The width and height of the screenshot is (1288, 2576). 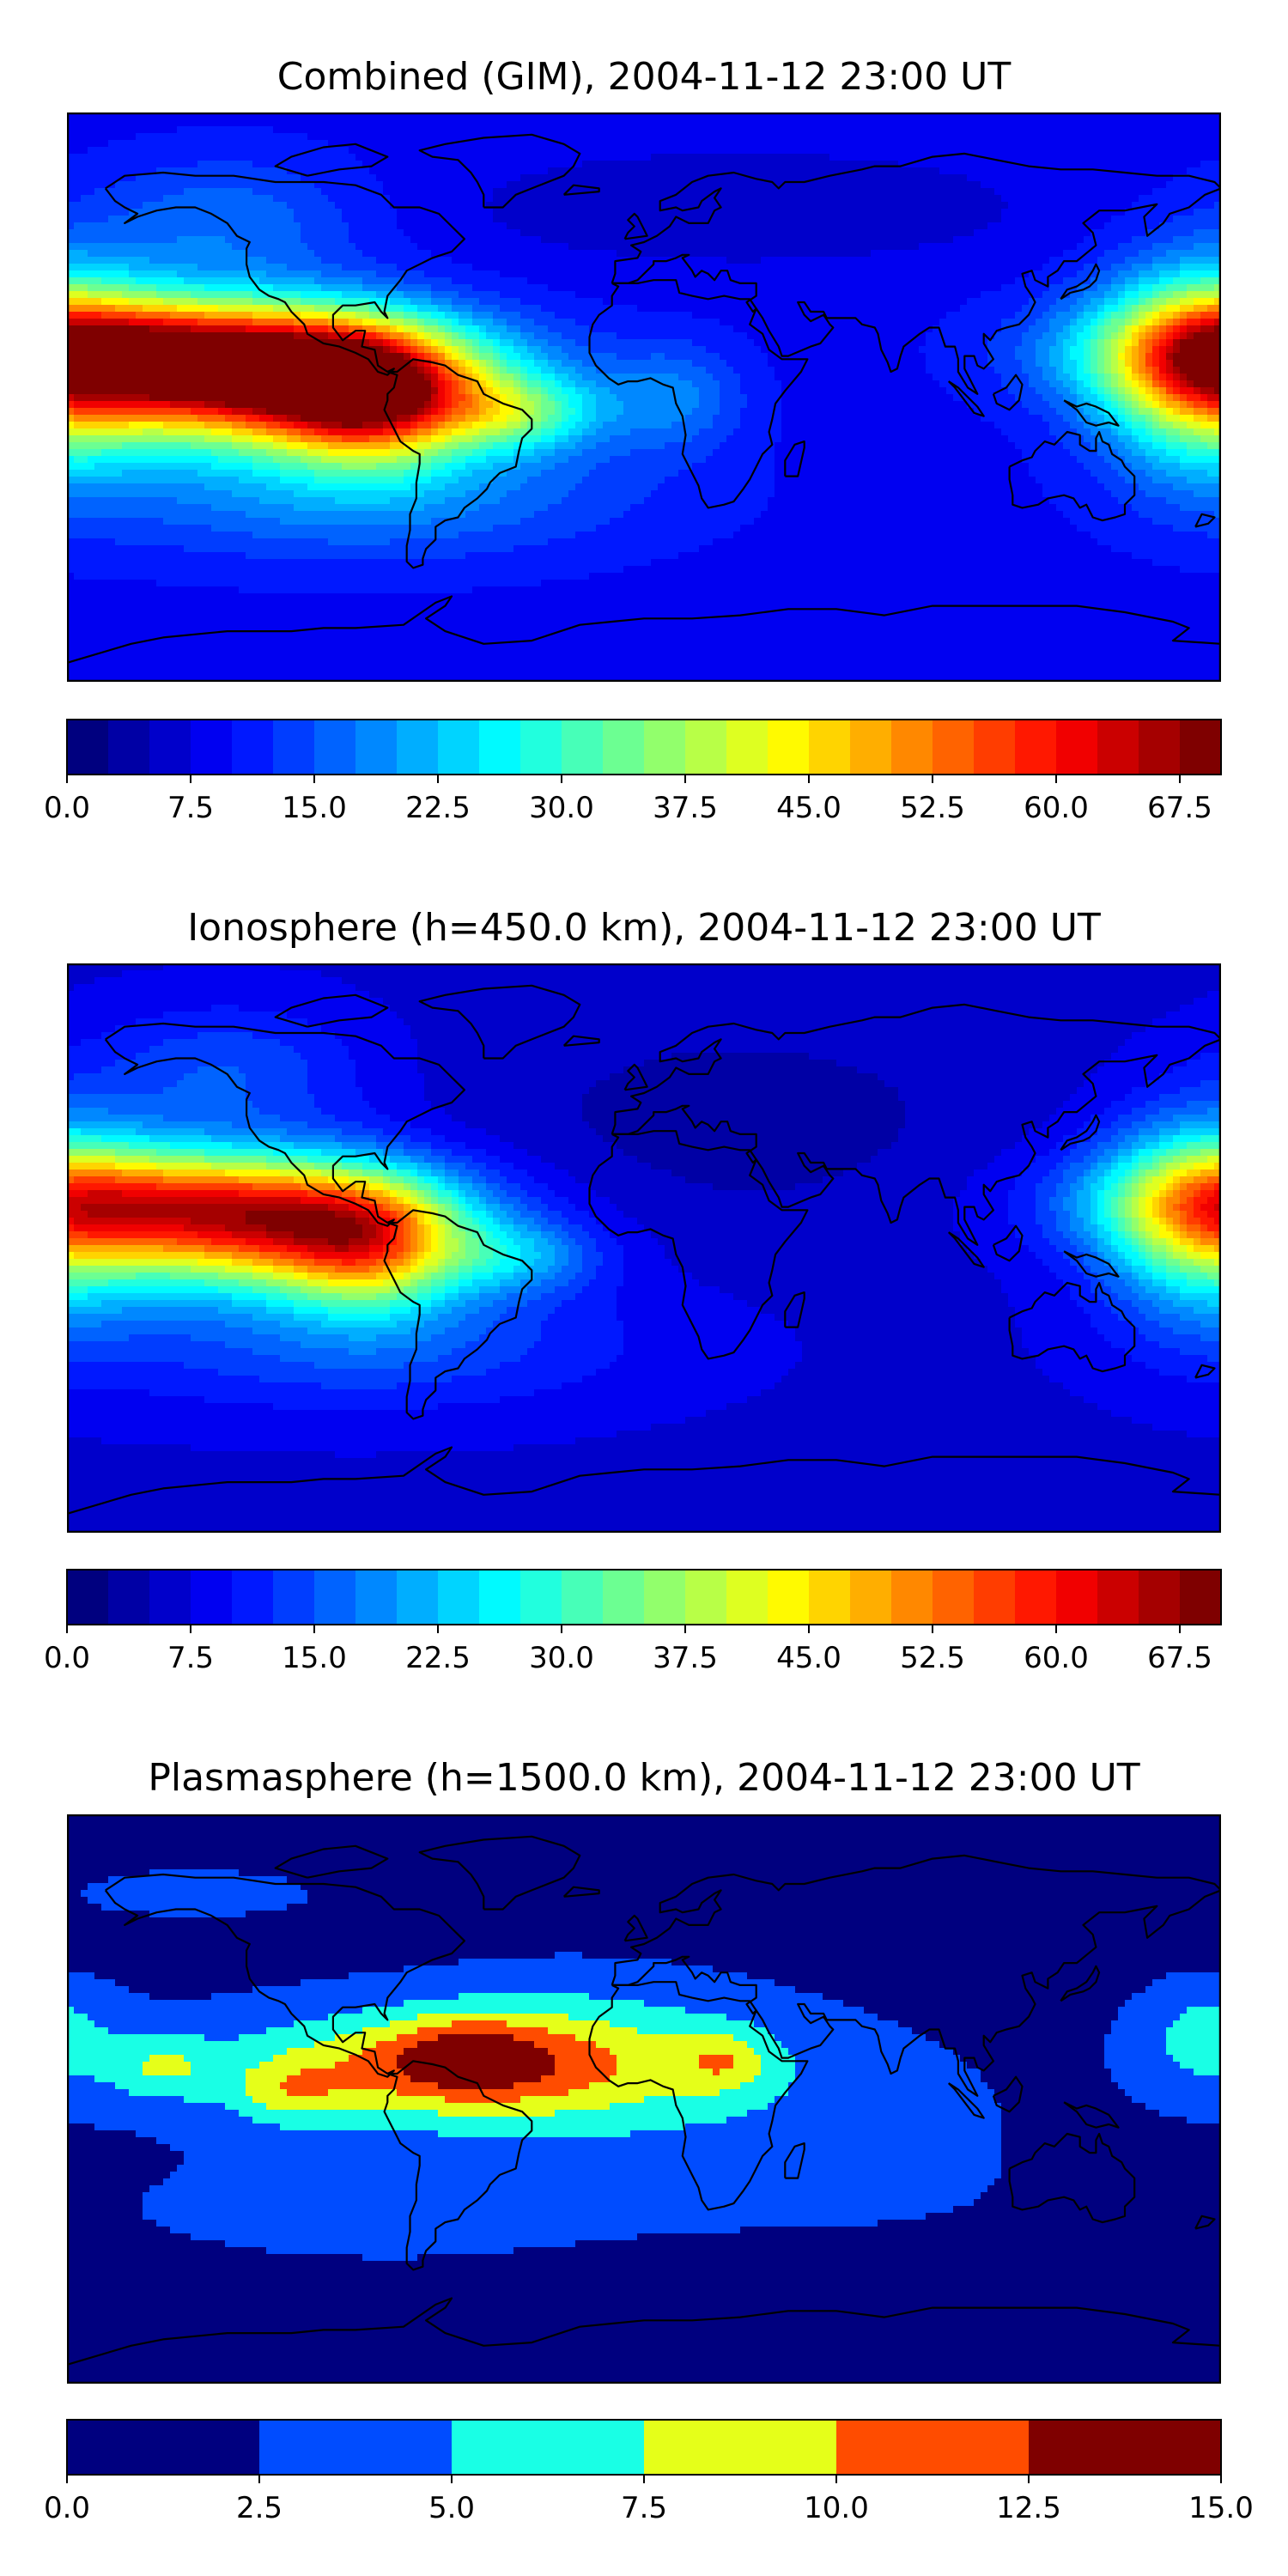 I want to click on panel-3-colorbar: 0.0 2.5 5.0 7.5 10.0 12.5 15.0, so click(x=649, y=2472).